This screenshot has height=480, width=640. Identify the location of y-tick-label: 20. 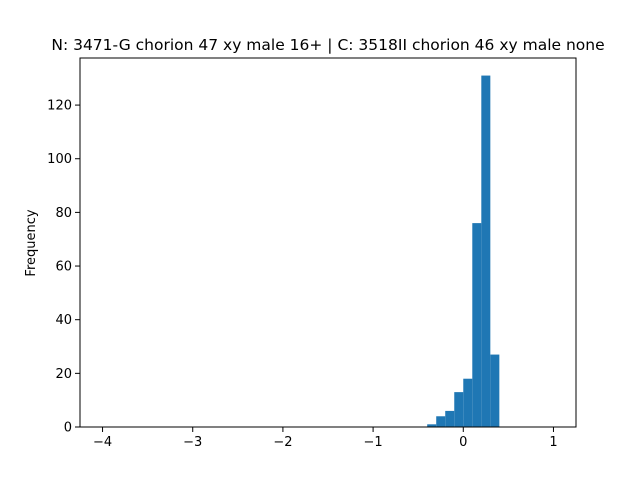
(63, 374).